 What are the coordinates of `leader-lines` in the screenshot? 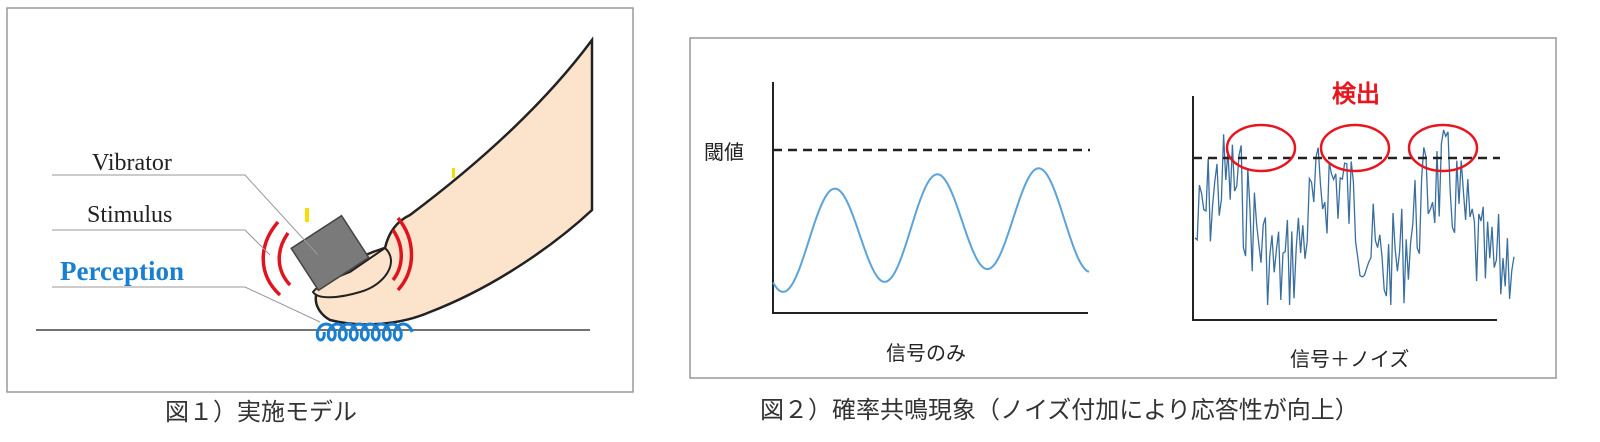 It's located at (186, 248).